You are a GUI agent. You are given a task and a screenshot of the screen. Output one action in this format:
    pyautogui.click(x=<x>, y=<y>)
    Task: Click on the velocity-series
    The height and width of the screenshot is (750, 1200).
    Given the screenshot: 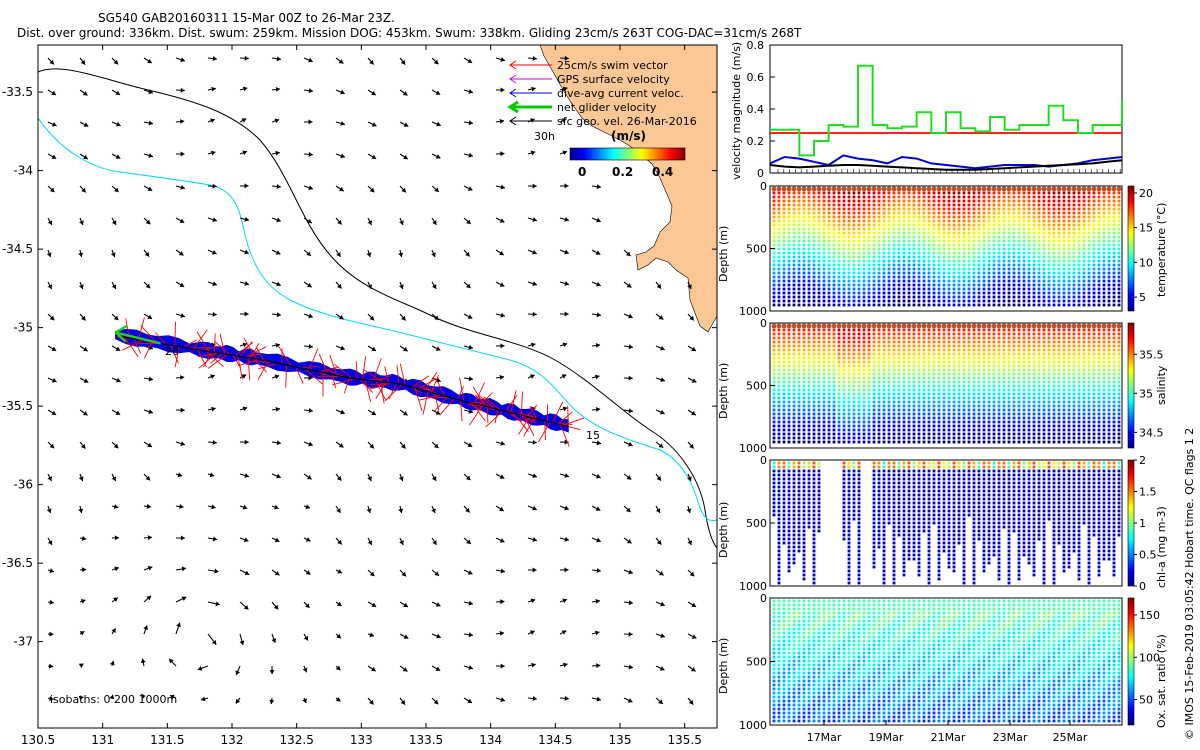 What is the action you would take?
    pyautogui.click(x=946, y=117)
    